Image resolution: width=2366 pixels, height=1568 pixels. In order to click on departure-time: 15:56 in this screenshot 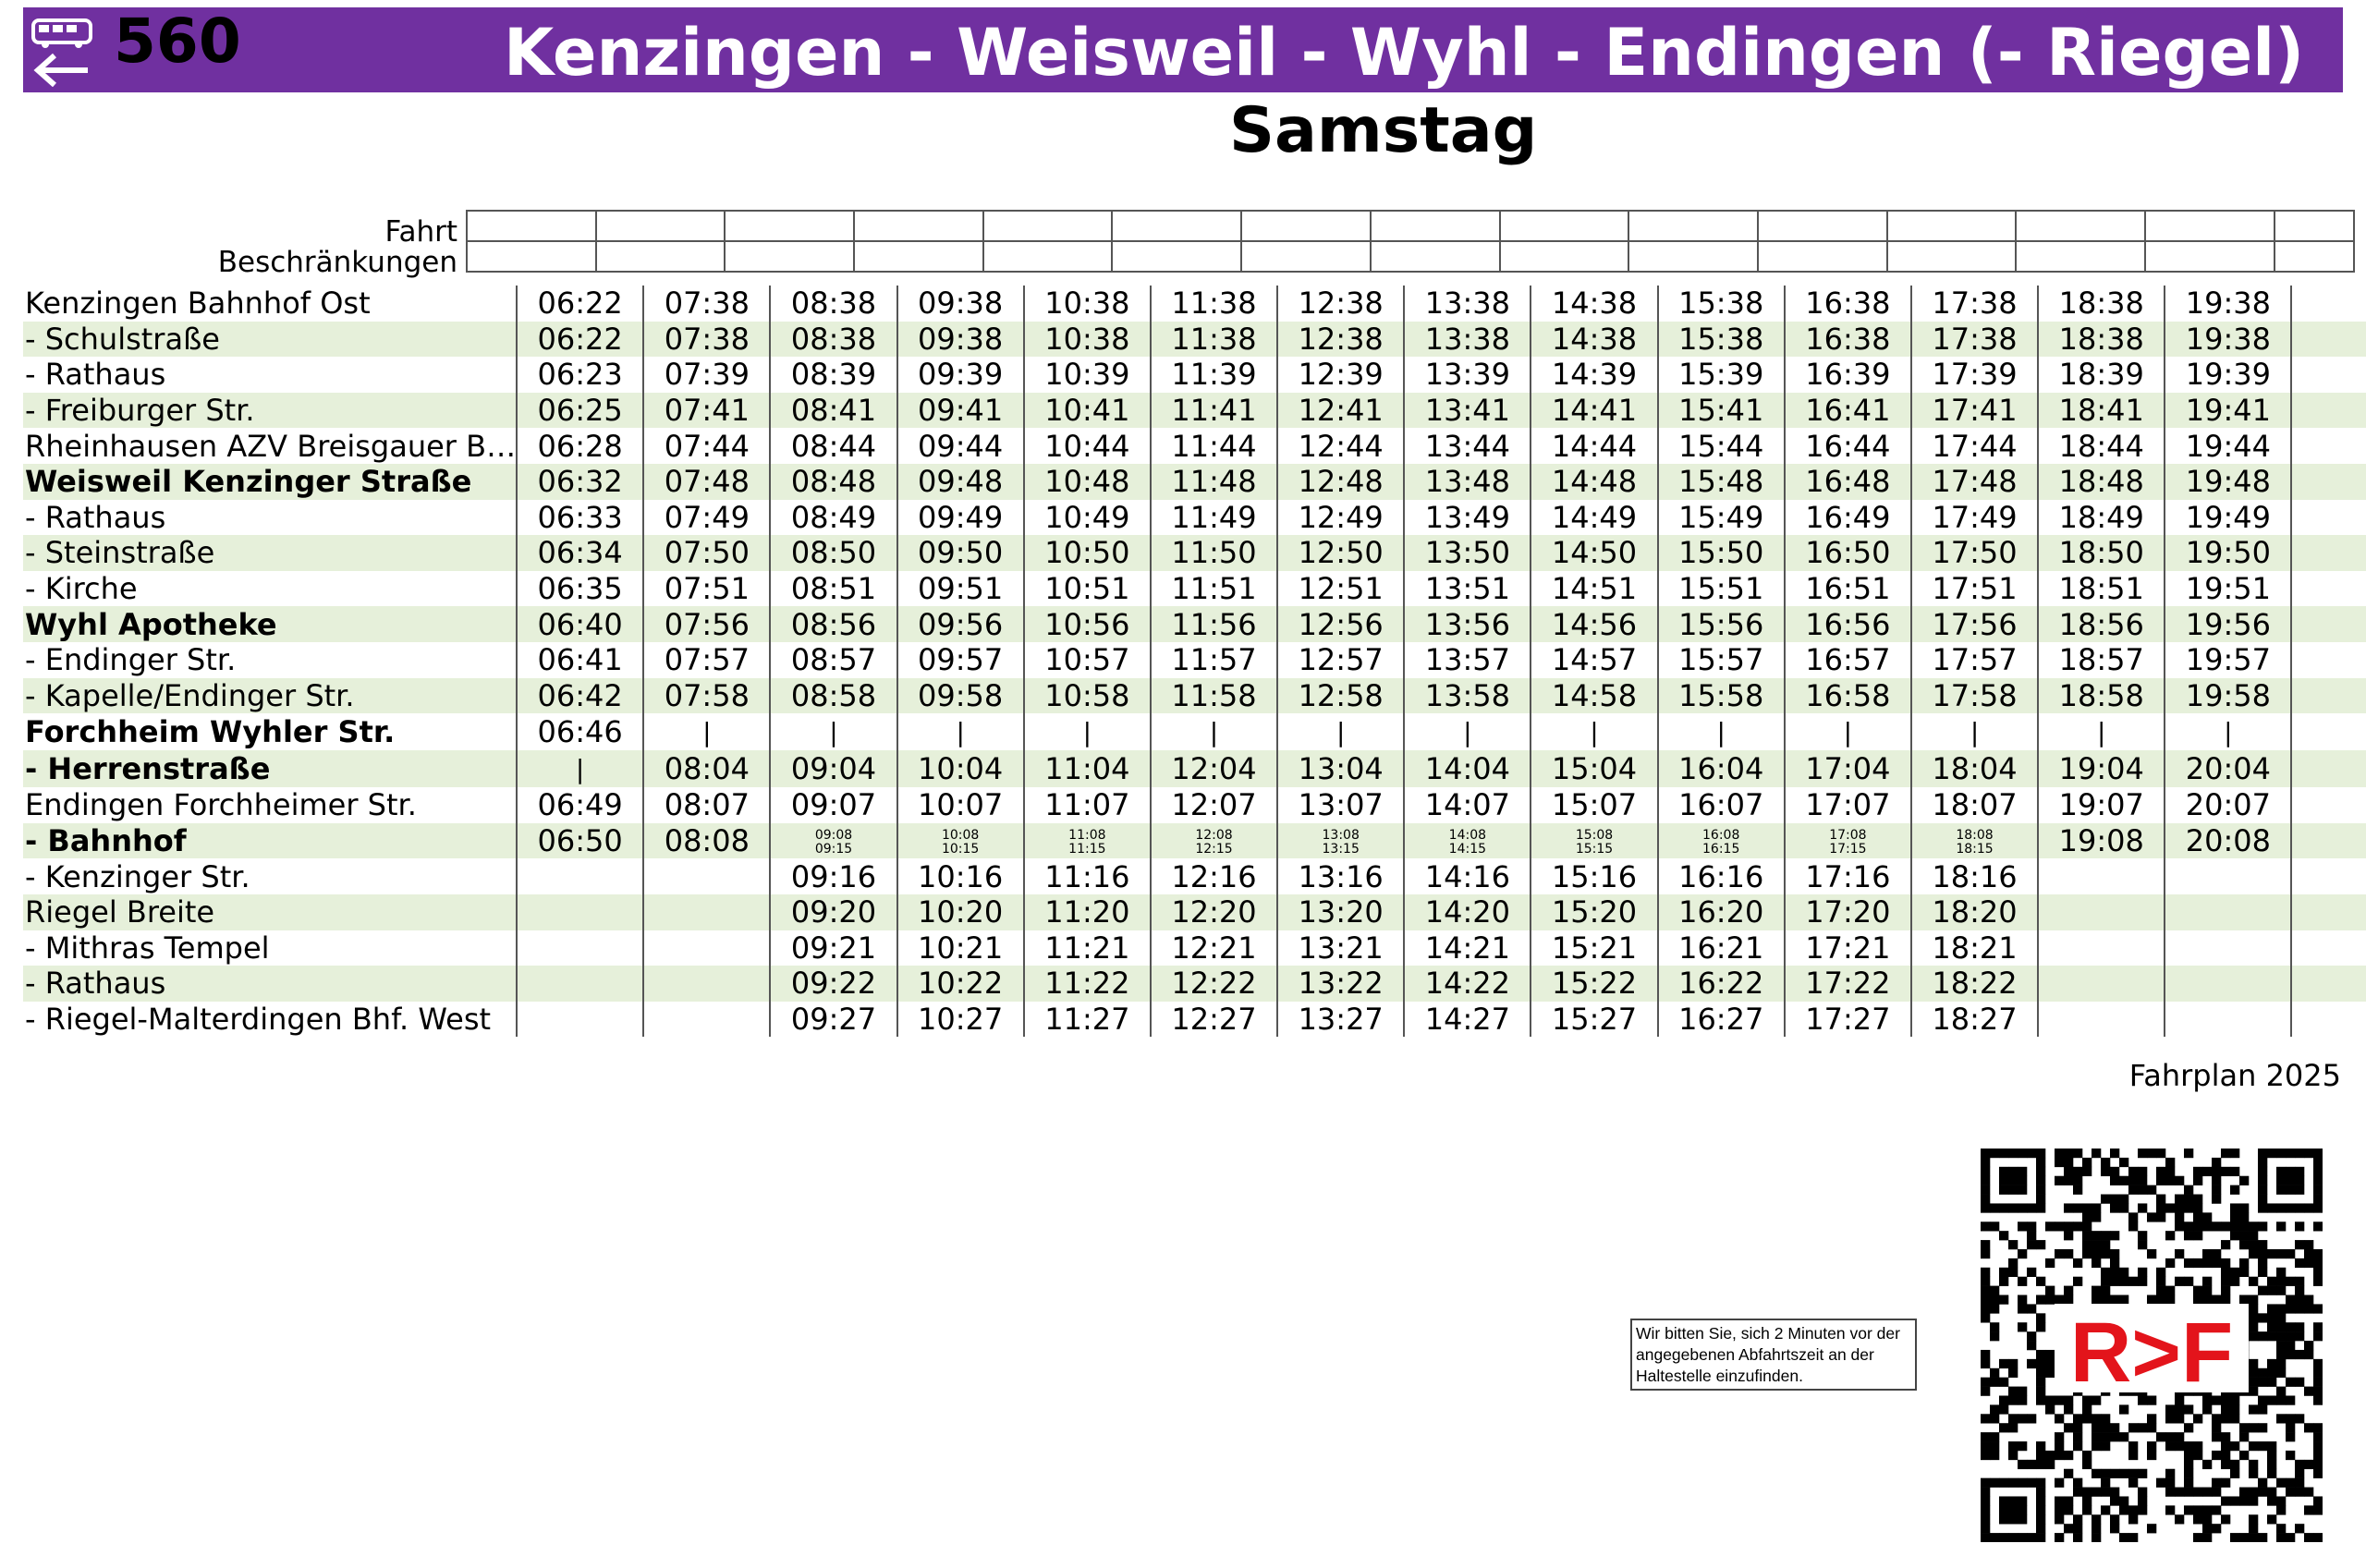, I will do `click(1721, 624)`.